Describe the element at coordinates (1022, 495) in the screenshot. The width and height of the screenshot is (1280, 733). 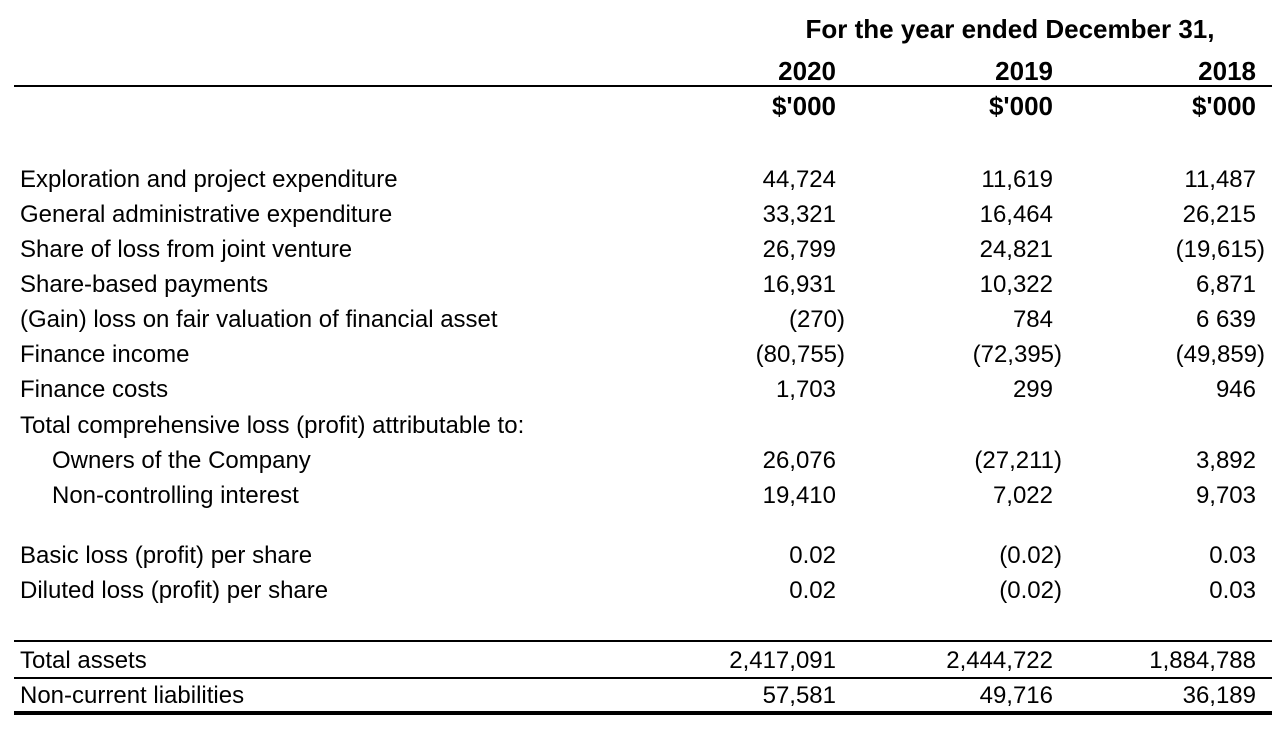
I see `cell-2019: 7,022` at that location.